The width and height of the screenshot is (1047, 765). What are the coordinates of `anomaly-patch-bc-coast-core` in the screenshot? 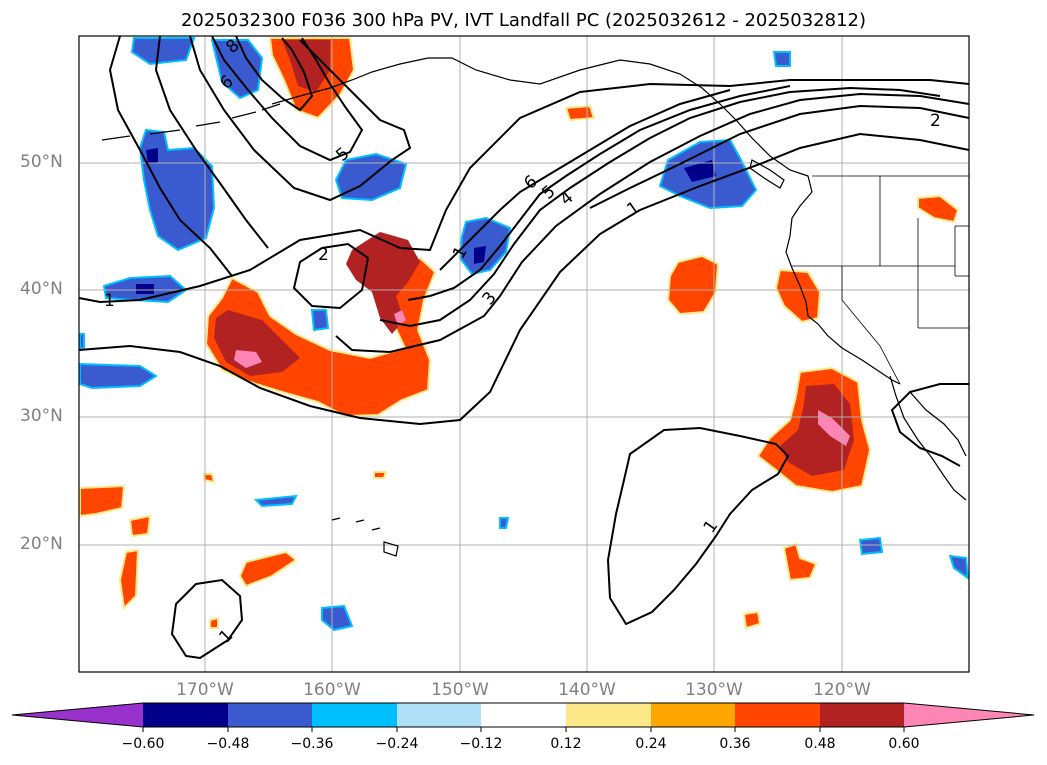 It's located at (700, 171).